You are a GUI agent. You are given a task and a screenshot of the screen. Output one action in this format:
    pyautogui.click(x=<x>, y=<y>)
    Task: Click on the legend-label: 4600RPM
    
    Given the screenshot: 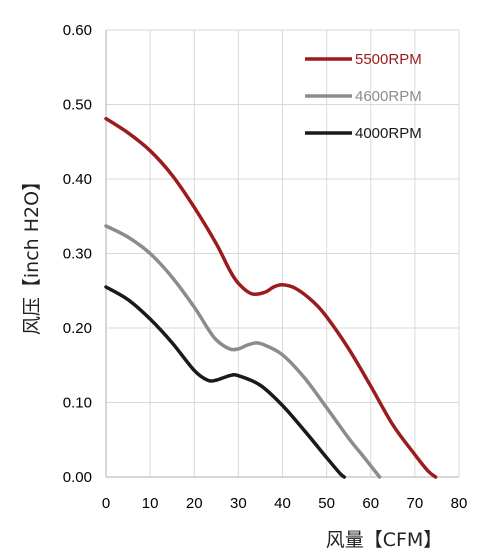 What is the action you would take?
    pyautogui.click(x=388, y=96)
    